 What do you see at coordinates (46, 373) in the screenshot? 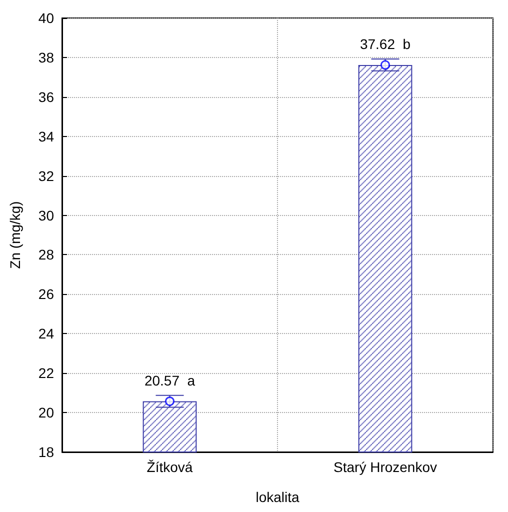
I see `y-tick-label: 22` at bounding box center [46, 373].